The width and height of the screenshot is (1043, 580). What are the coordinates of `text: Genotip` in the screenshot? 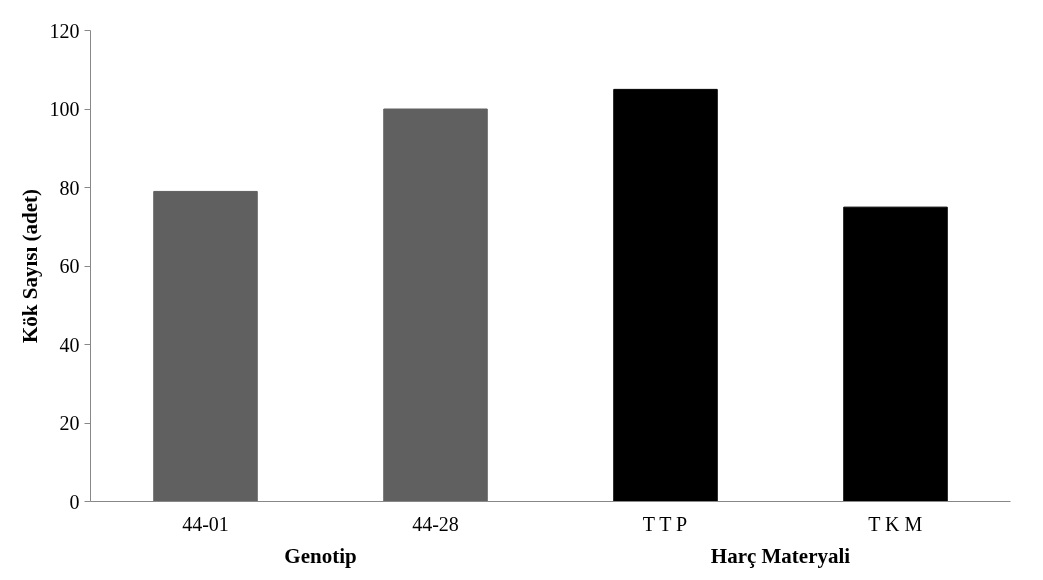 It's located at (320, 555).